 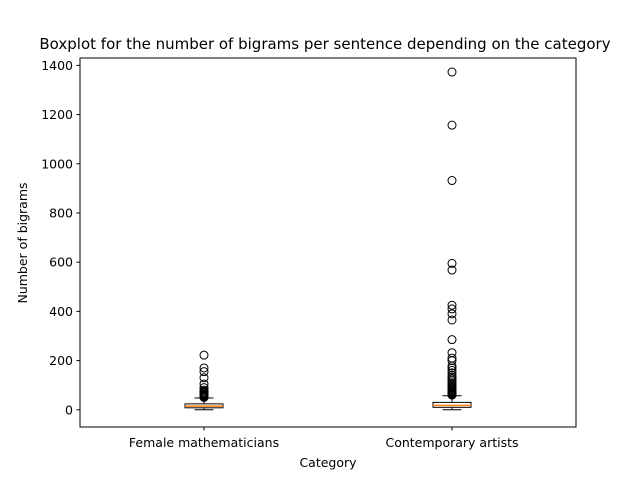 I want to click on x-axis-label: Category, so click(x=328, y=462).